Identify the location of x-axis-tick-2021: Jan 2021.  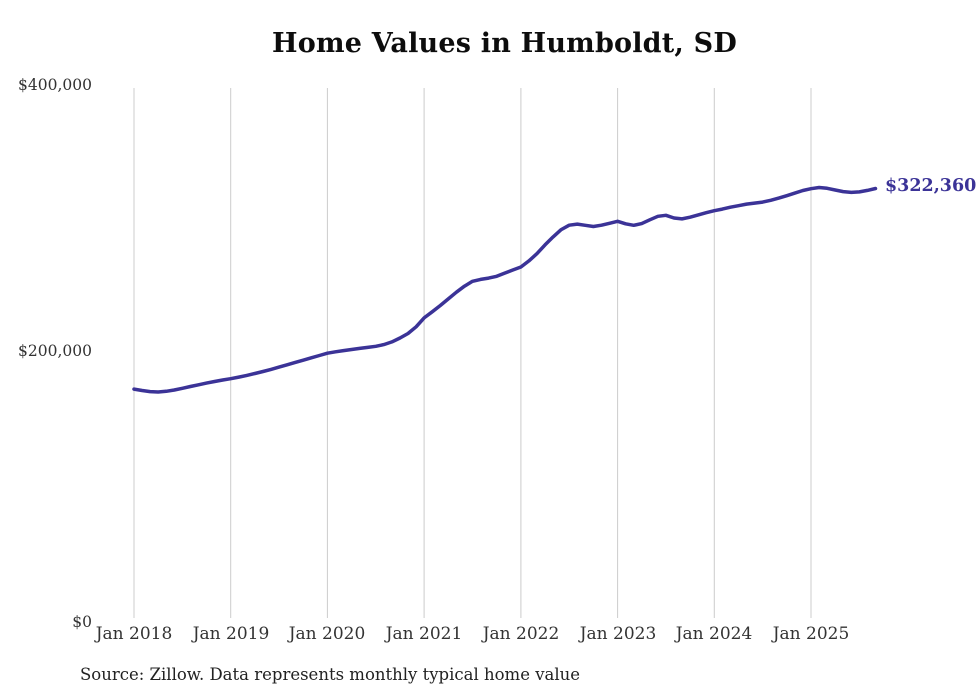
(424, 634).